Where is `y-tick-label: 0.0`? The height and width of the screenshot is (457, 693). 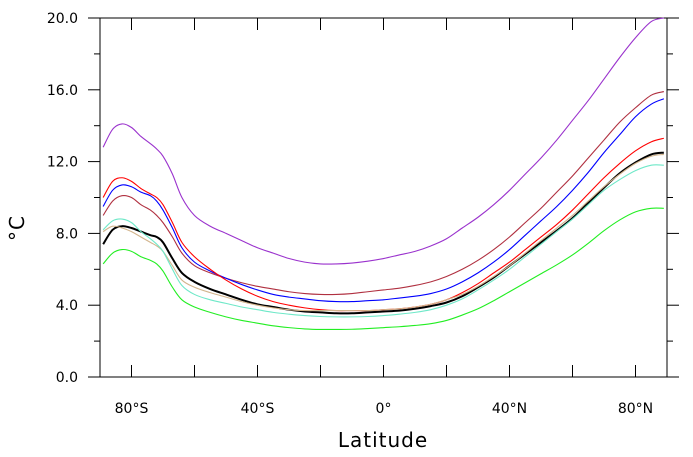 y-tick-label: 0.0 is located at coordinates (67, 378).